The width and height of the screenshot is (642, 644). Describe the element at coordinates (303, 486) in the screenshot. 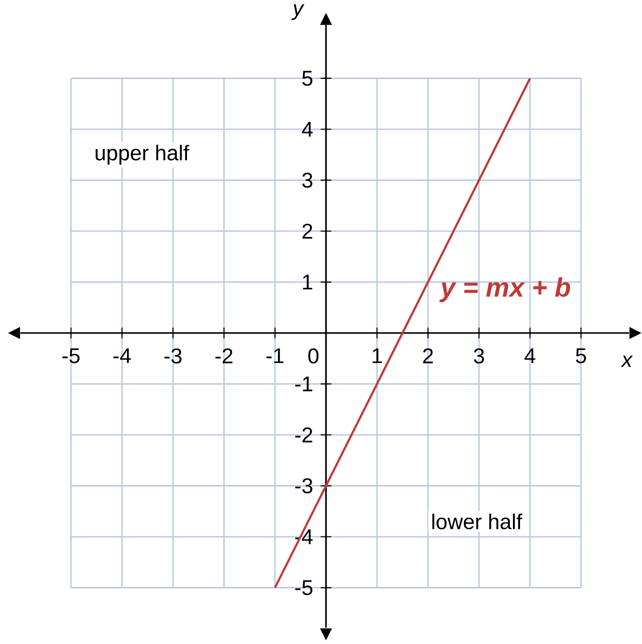

I see `y-tick-label: -3` at that location.